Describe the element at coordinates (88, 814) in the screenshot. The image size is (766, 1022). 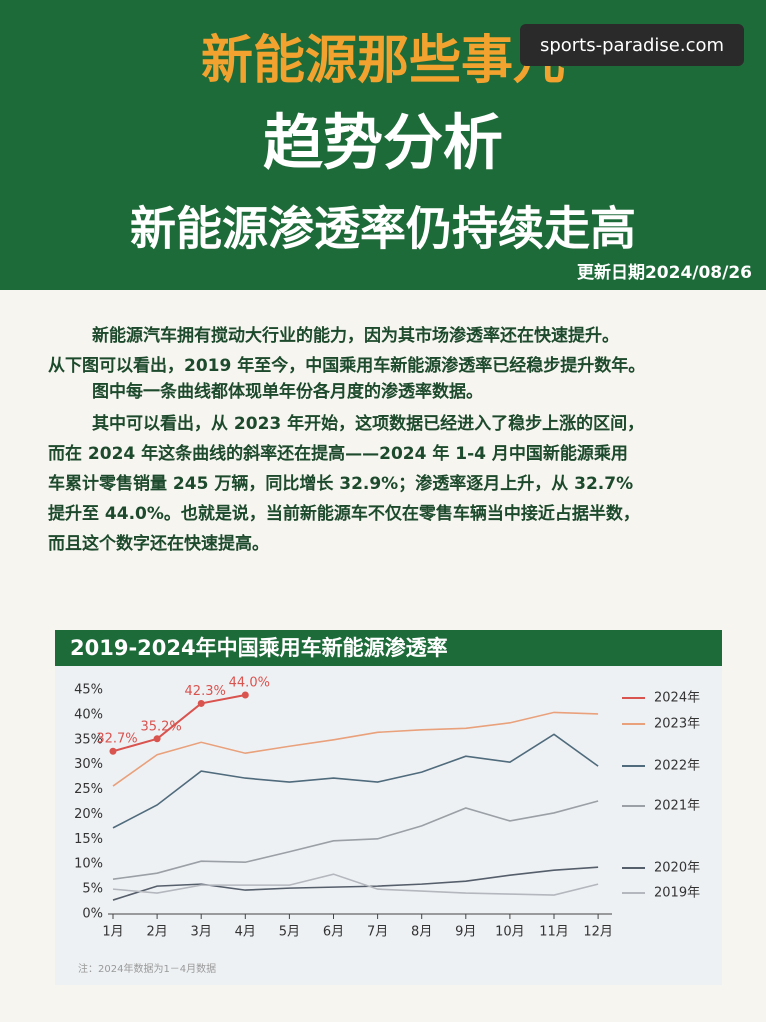
I see `y-tick-label: 20%` at that location.